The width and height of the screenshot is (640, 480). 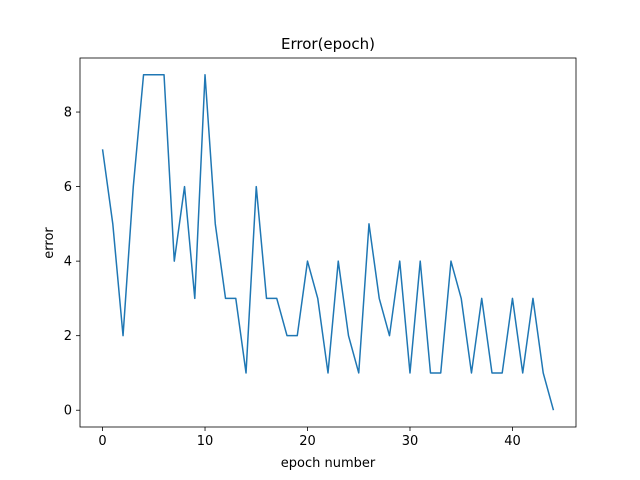 I want to click on x-axis-label: epoch number, so click(x=328, y=463).